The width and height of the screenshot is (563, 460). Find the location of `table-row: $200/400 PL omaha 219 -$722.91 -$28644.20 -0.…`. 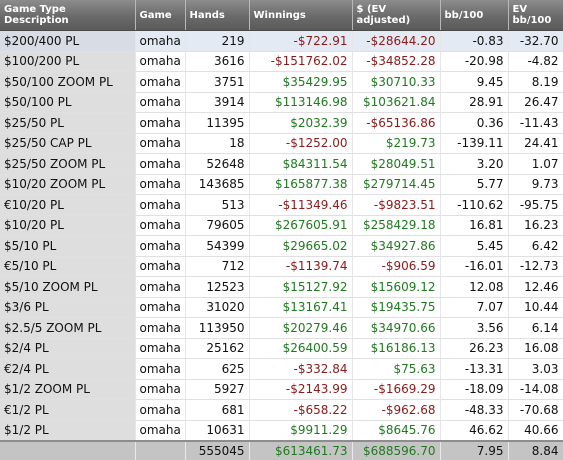

table-row: $200/400 PL omaha 219 -$722.91 -$28644.20 -0.… is located at coordinates (281, 41).